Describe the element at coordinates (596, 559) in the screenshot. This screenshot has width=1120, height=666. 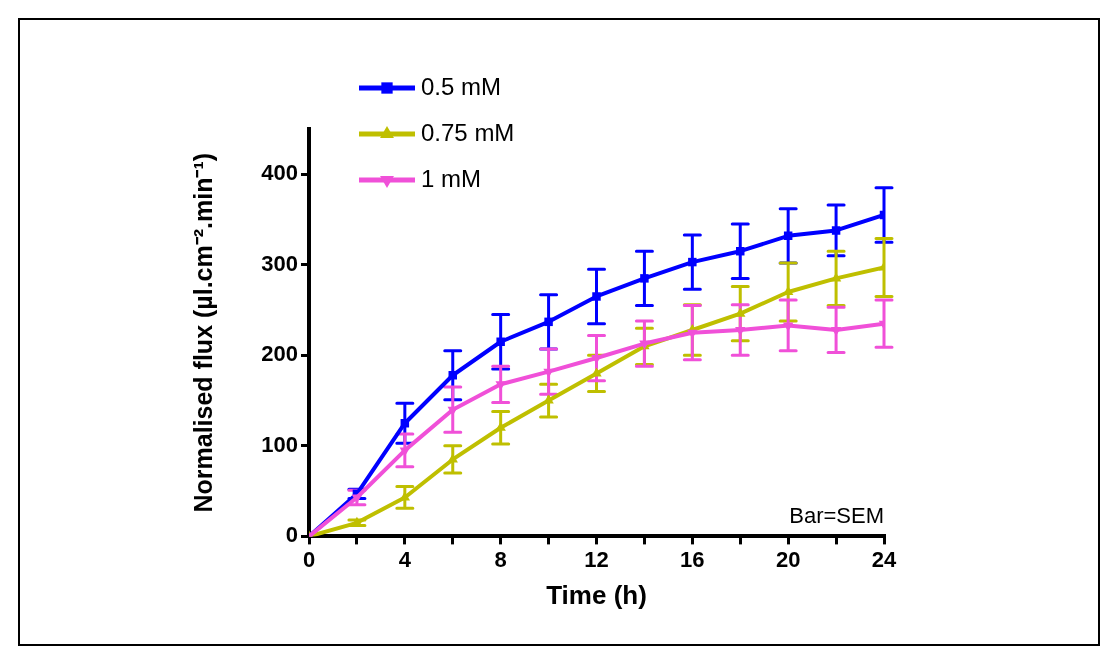
I see `x-tick-label: 12` at that location.